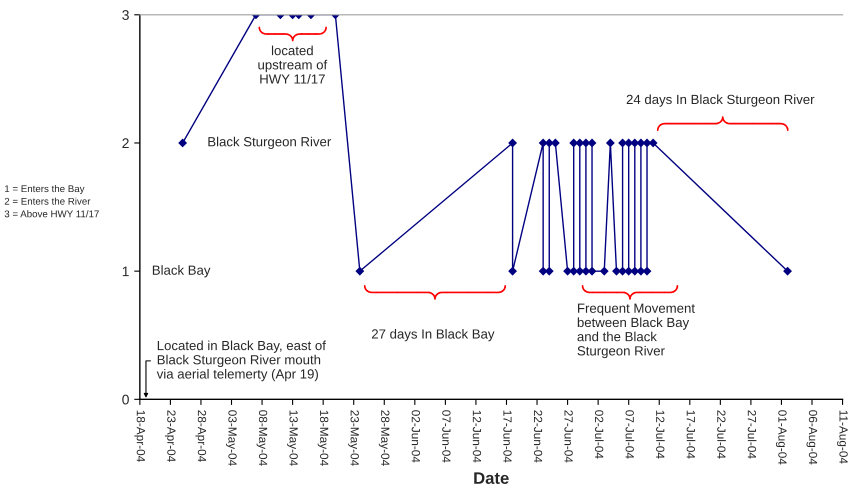  What do you see at coordinates (293, 65) in the screenshot?
I see `annotation: located upstream of HWY 11/17` at bounding box center [293, 65].